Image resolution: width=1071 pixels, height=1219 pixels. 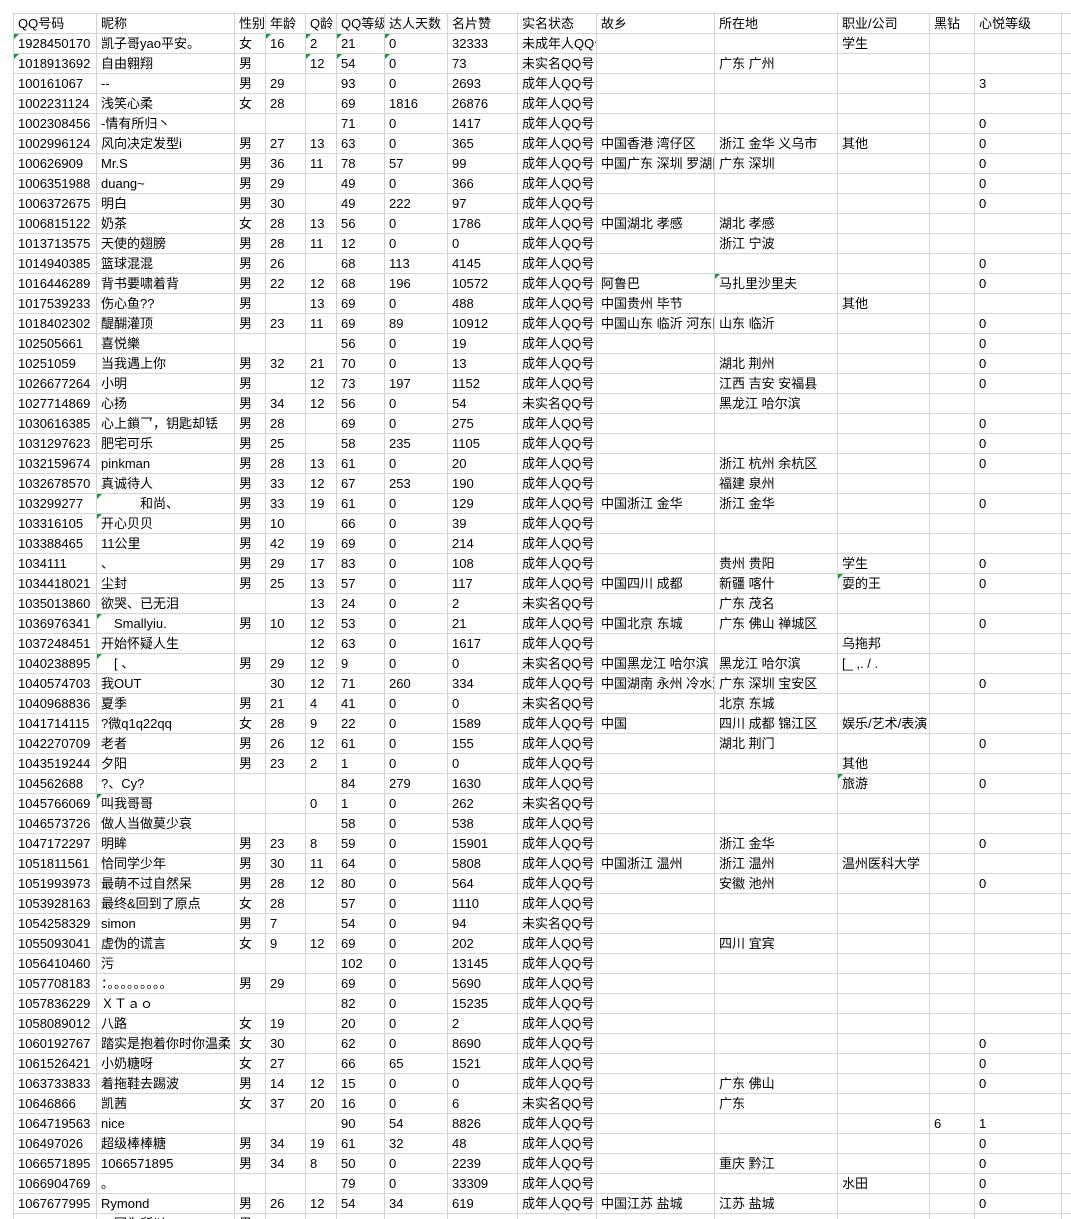 I want to click on table-cell: 山东 临沂, so click(x=776, y=324).